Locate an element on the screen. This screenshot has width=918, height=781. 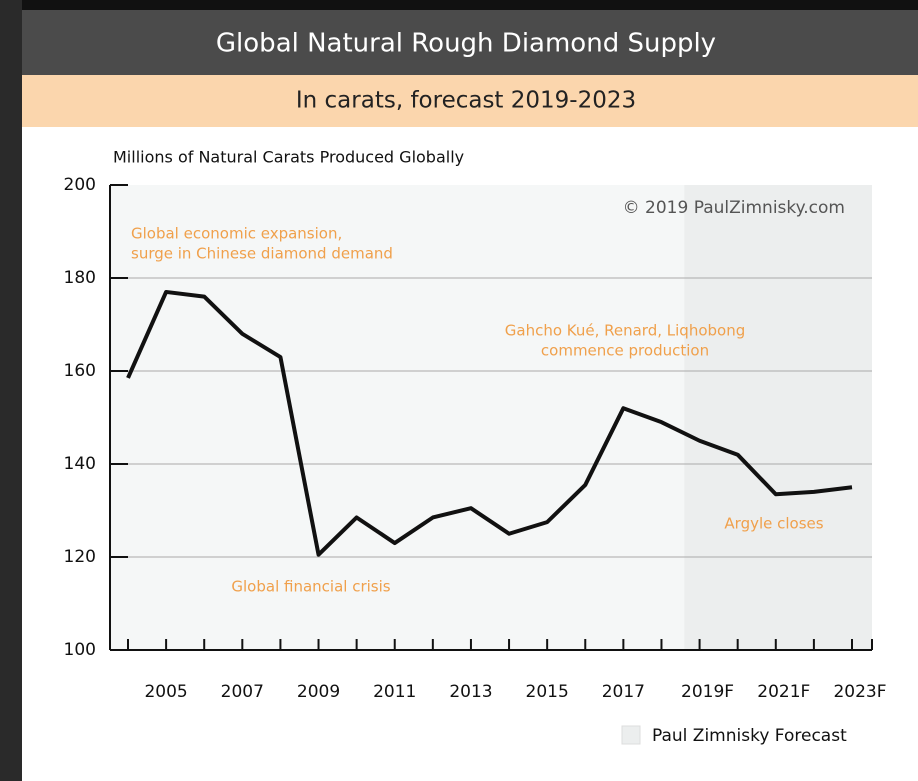
x-tick-label: 2005 is located at coordinates (165, 692).